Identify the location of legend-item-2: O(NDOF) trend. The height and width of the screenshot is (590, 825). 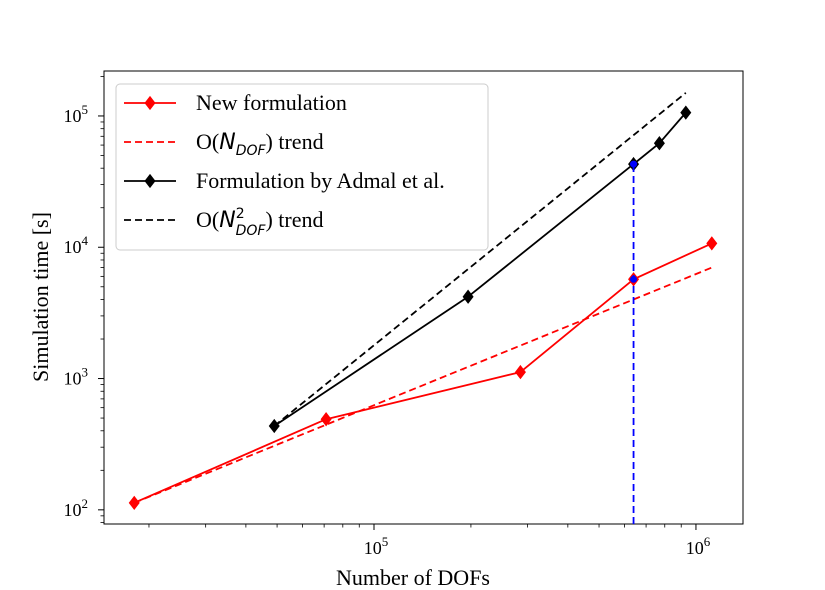
(224, 144).